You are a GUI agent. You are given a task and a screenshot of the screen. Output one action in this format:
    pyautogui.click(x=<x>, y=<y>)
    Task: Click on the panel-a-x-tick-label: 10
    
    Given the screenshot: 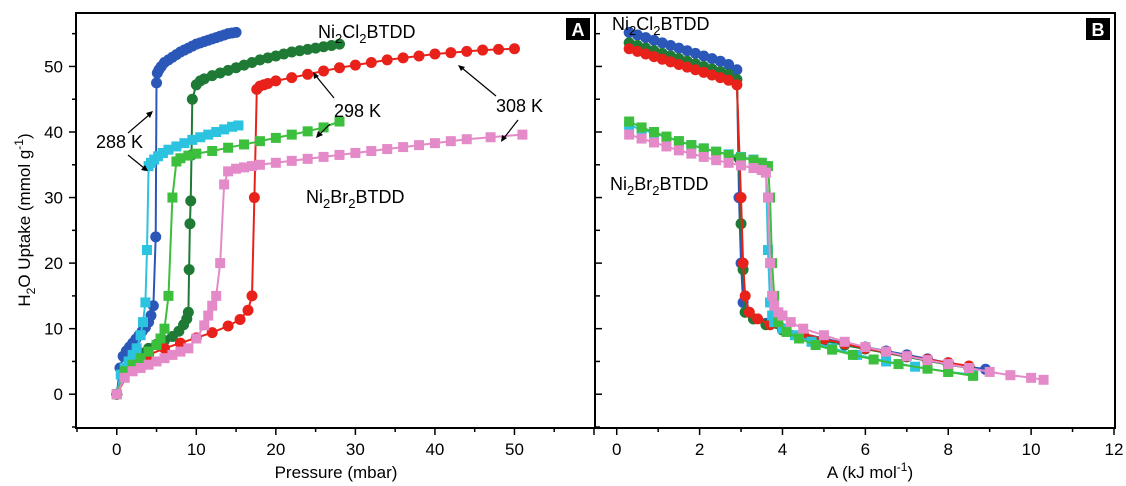 What is the action you would take?
    pyautogui.click(x=196, y=449)
    